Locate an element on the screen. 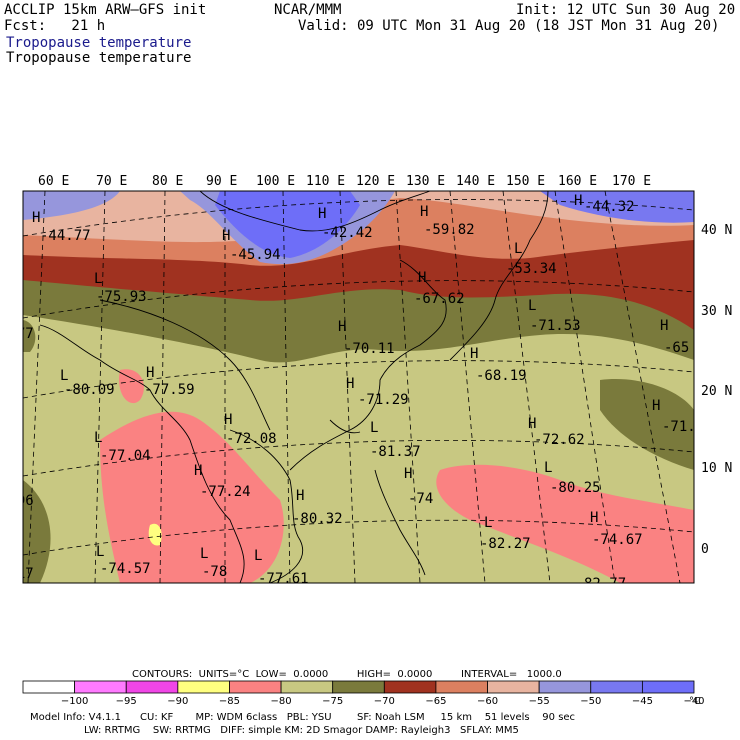 Image resolution: width=740 pixels, height=740 pixels. forecast-hour: Fcst: 21 h is located at coordinates (55, 26).